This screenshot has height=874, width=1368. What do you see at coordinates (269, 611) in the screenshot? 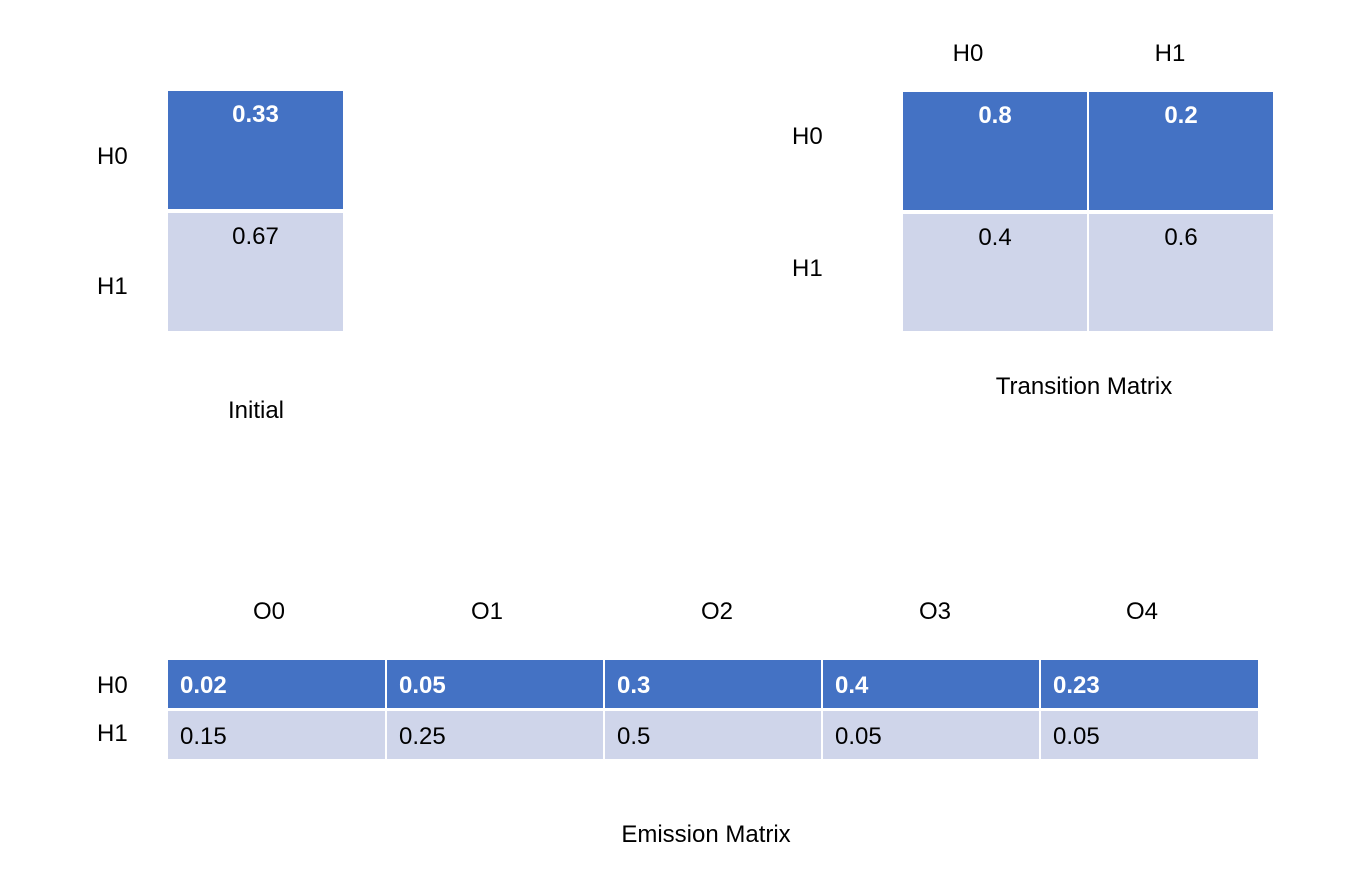
I see `emission-col-header-o0: O0` at bounding box center [269, 611].